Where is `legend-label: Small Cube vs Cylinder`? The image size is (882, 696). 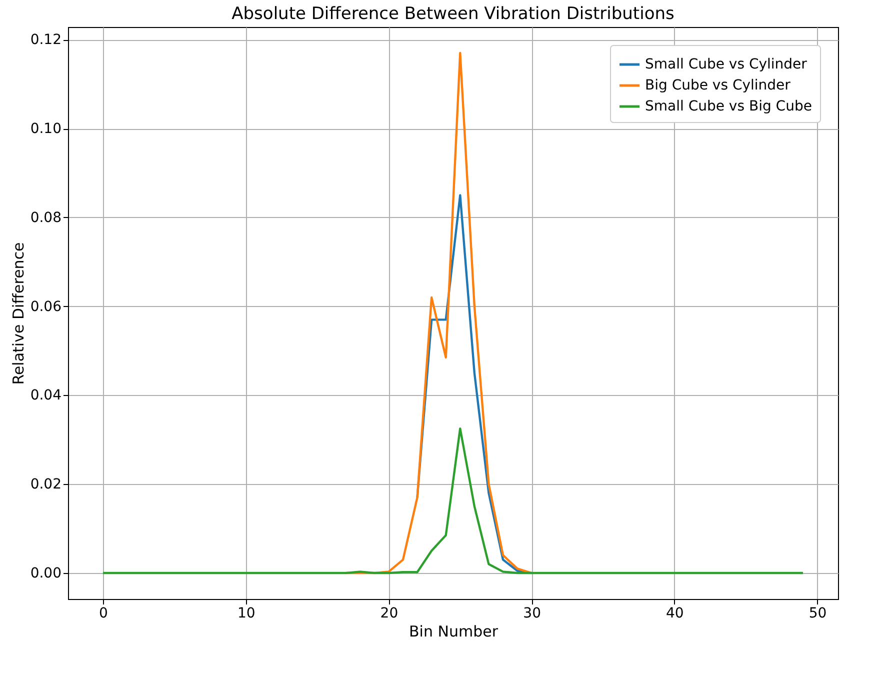 legend-label: Small Cube vs Cylinder is located at coordinates (726, 64).